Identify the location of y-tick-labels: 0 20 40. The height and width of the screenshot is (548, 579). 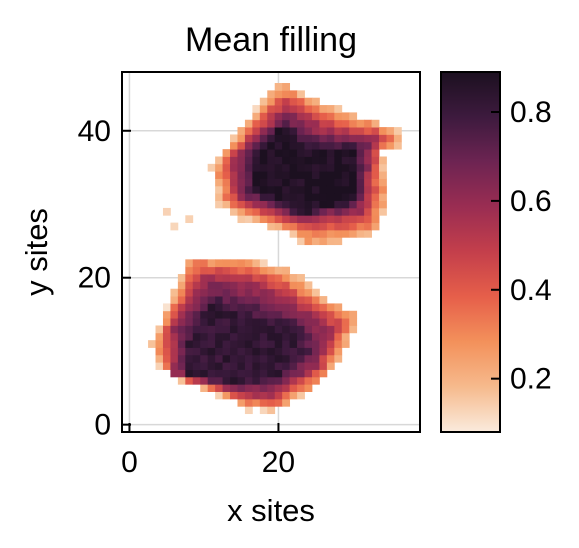
(94, 278).